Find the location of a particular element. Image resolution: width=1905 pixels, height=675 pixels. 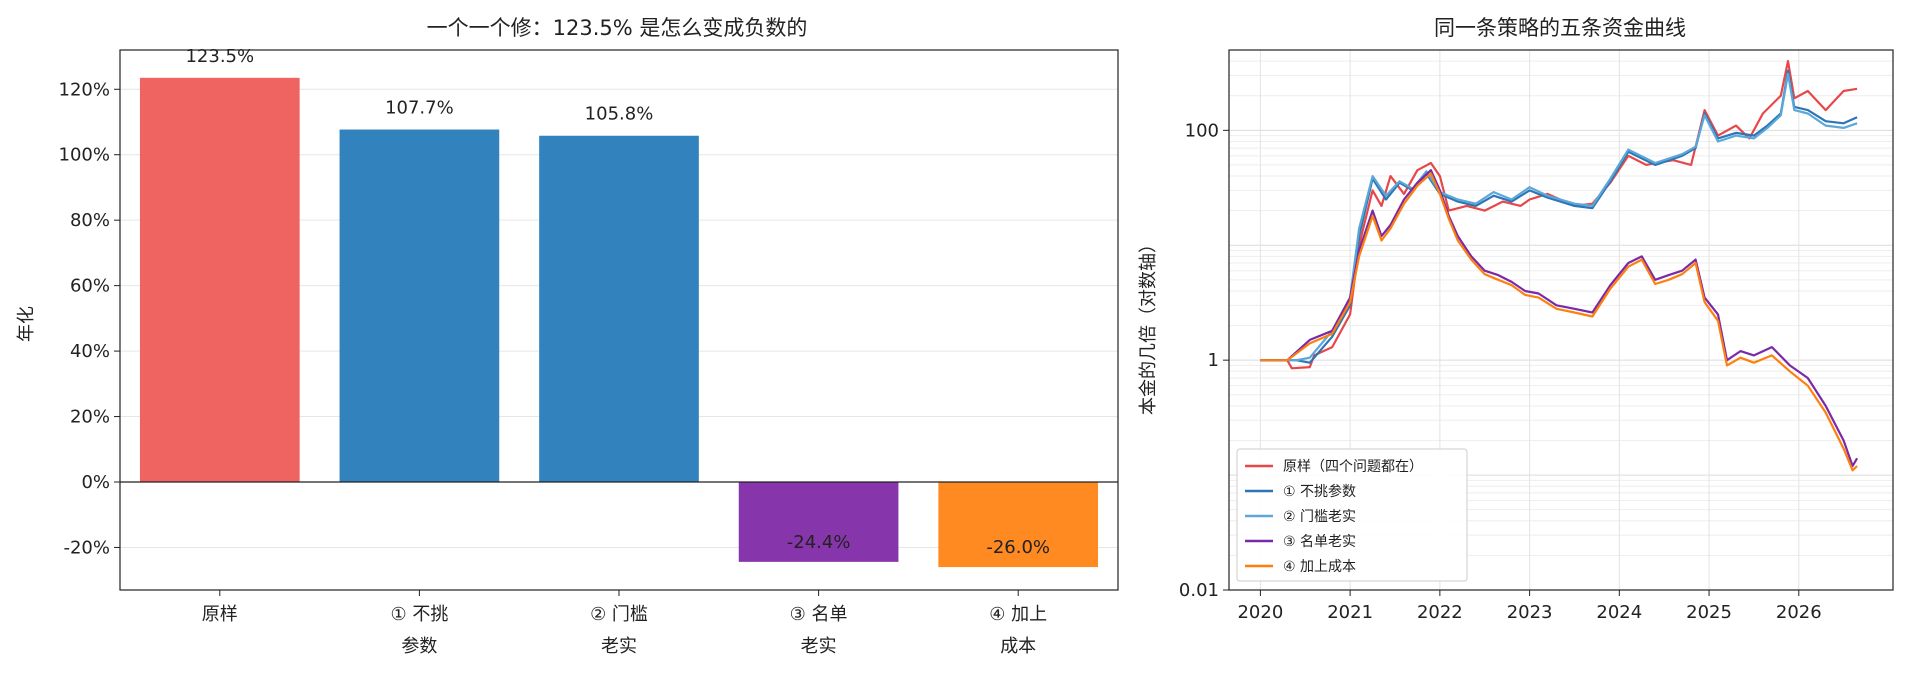

bar-y-tick-label: 20% is located at coordinates (90, 417).